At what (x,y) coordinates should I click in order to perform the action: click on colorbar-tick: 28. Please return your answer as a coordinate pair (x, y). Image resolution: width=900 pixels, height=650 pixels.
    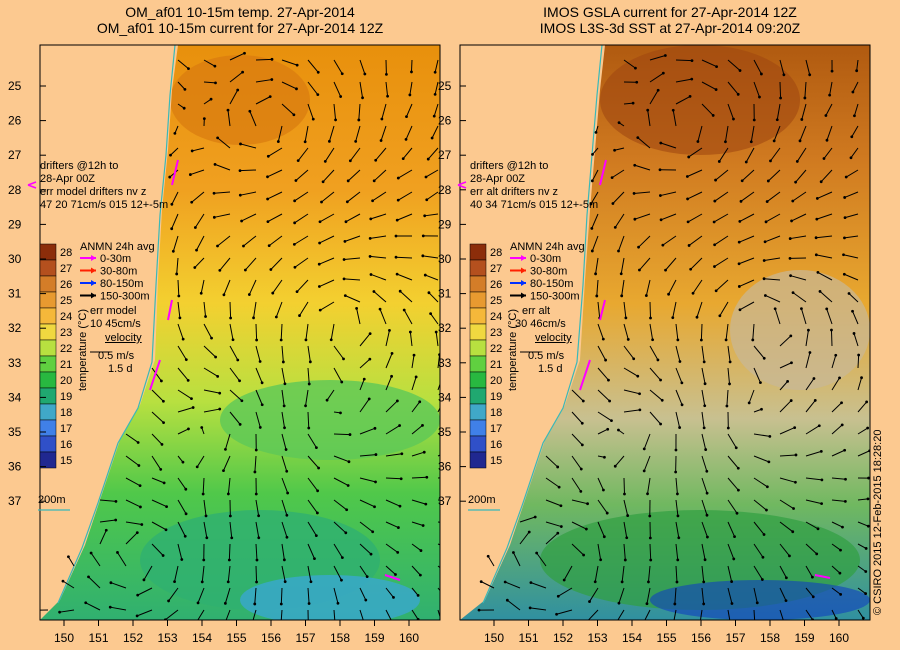
    Looking at the image, I should click on (66, 253).